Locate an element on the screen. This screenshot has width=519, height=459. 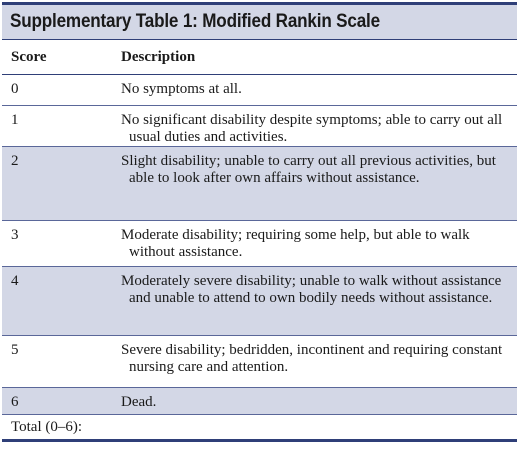
table-row: 6 Dead. is located at coordinates (259, 401).